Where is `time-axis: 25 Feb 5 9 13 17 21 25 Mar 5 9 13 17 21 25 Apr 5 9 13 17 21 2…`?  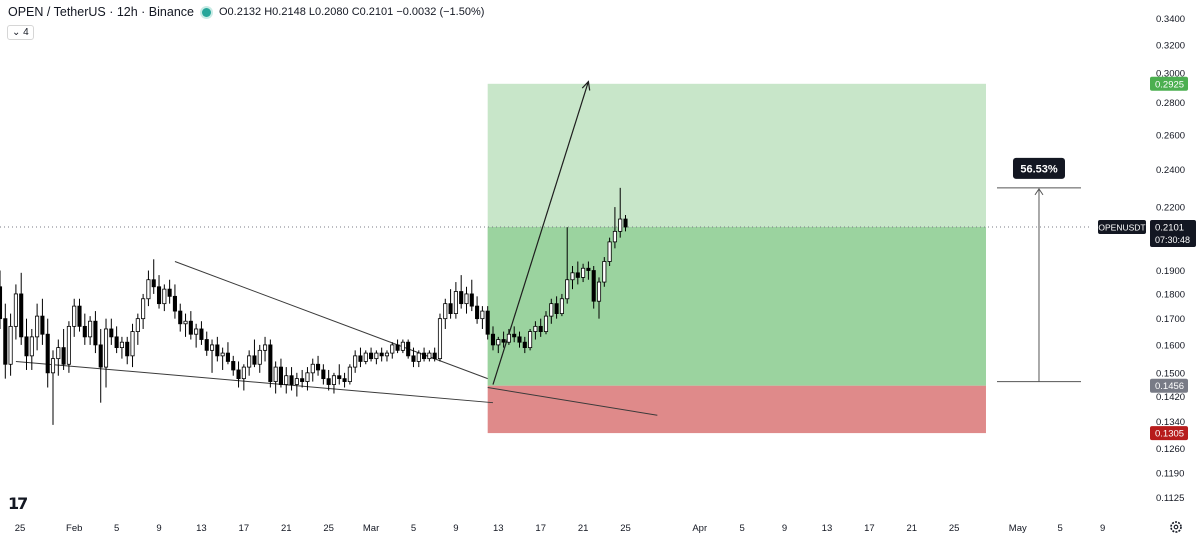
time-axis: 25 Feb 5 9 13 17 21 25 Mar 5 9 13 17 21 25 Apr 5 9 13 17 21 2… is located at coordinates (598, 527).